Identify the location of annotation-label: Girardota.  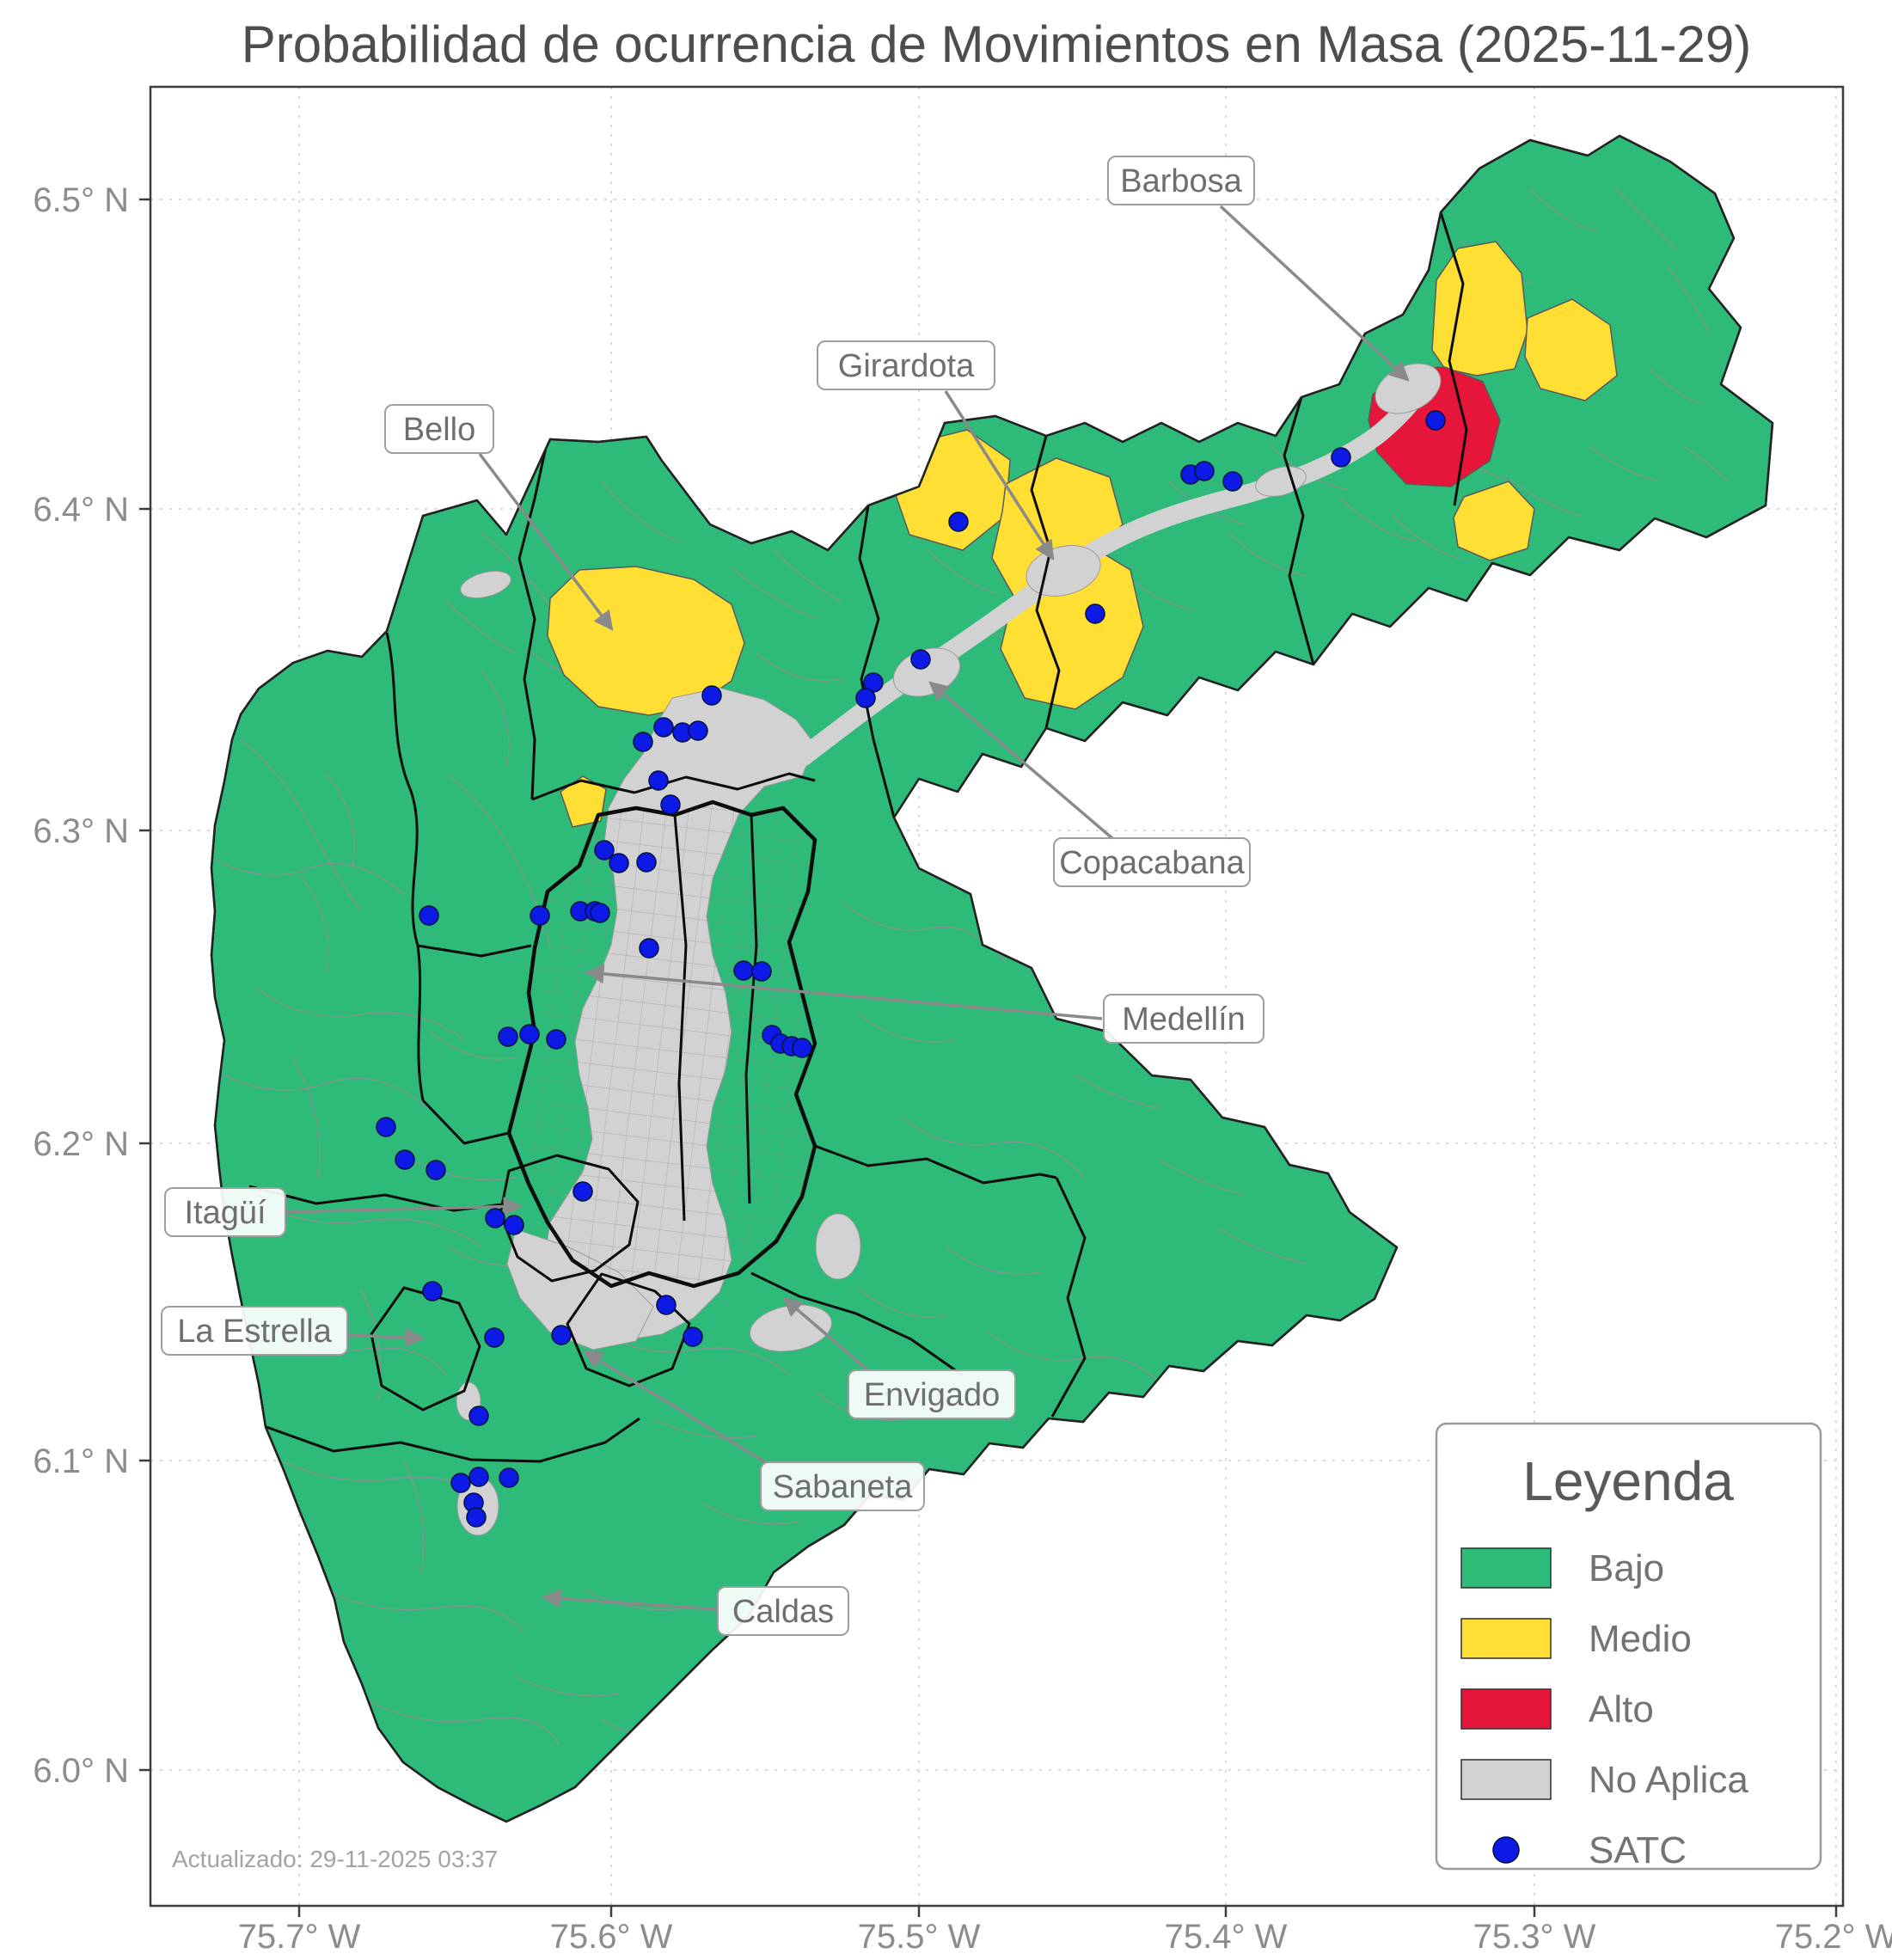
(906, 366).